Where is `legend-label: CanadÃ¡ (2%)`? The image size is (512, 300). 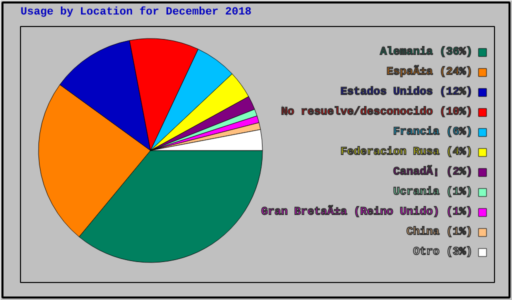 legend-label: CanadÃ¡ (2%) is located at coordinates (433, 171).